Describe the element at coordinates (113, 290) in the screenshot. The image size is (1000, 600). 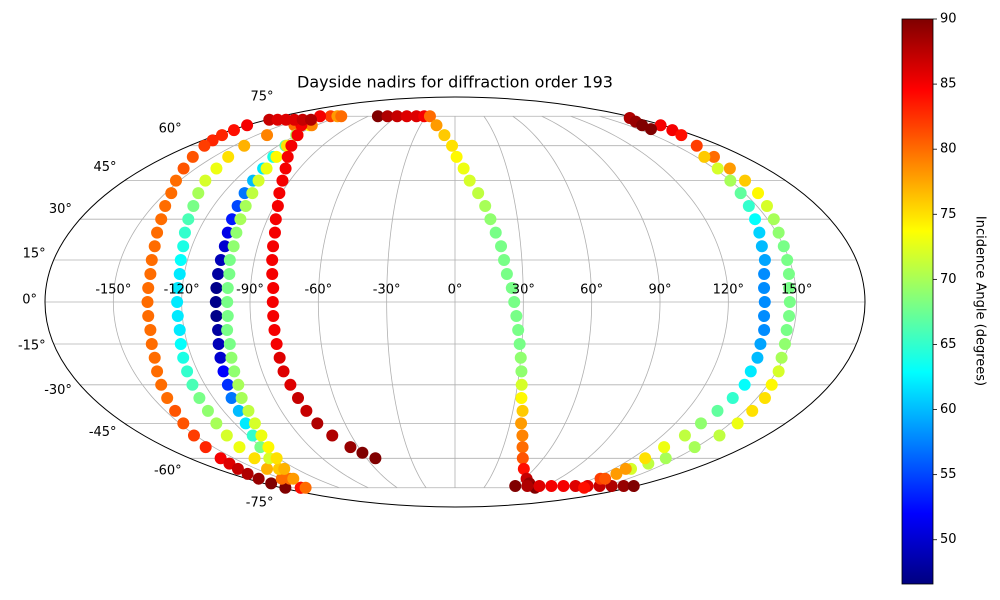
I see `x-tick-label: -150°` at that location.